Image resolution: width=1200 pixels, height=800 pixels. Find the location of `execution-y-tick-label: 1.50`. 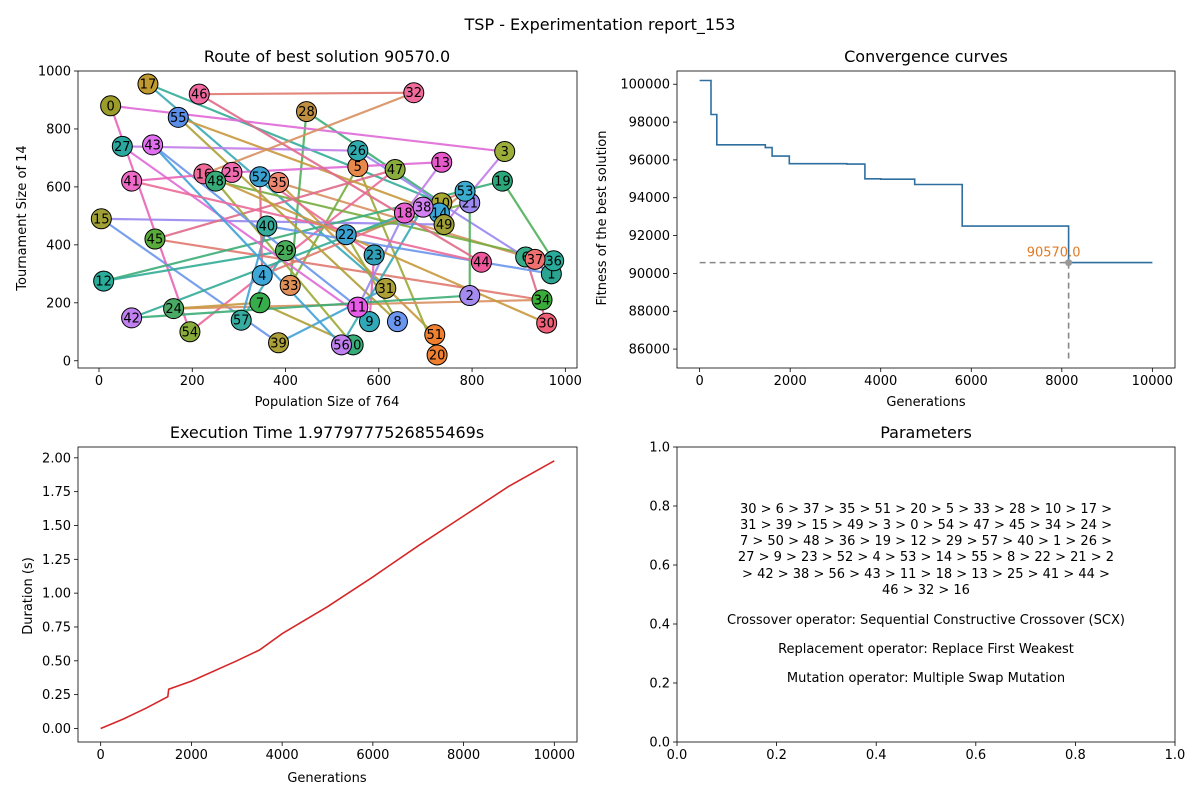

execution-y-tick-label: 1.50 is located at coordinates (56, 526).